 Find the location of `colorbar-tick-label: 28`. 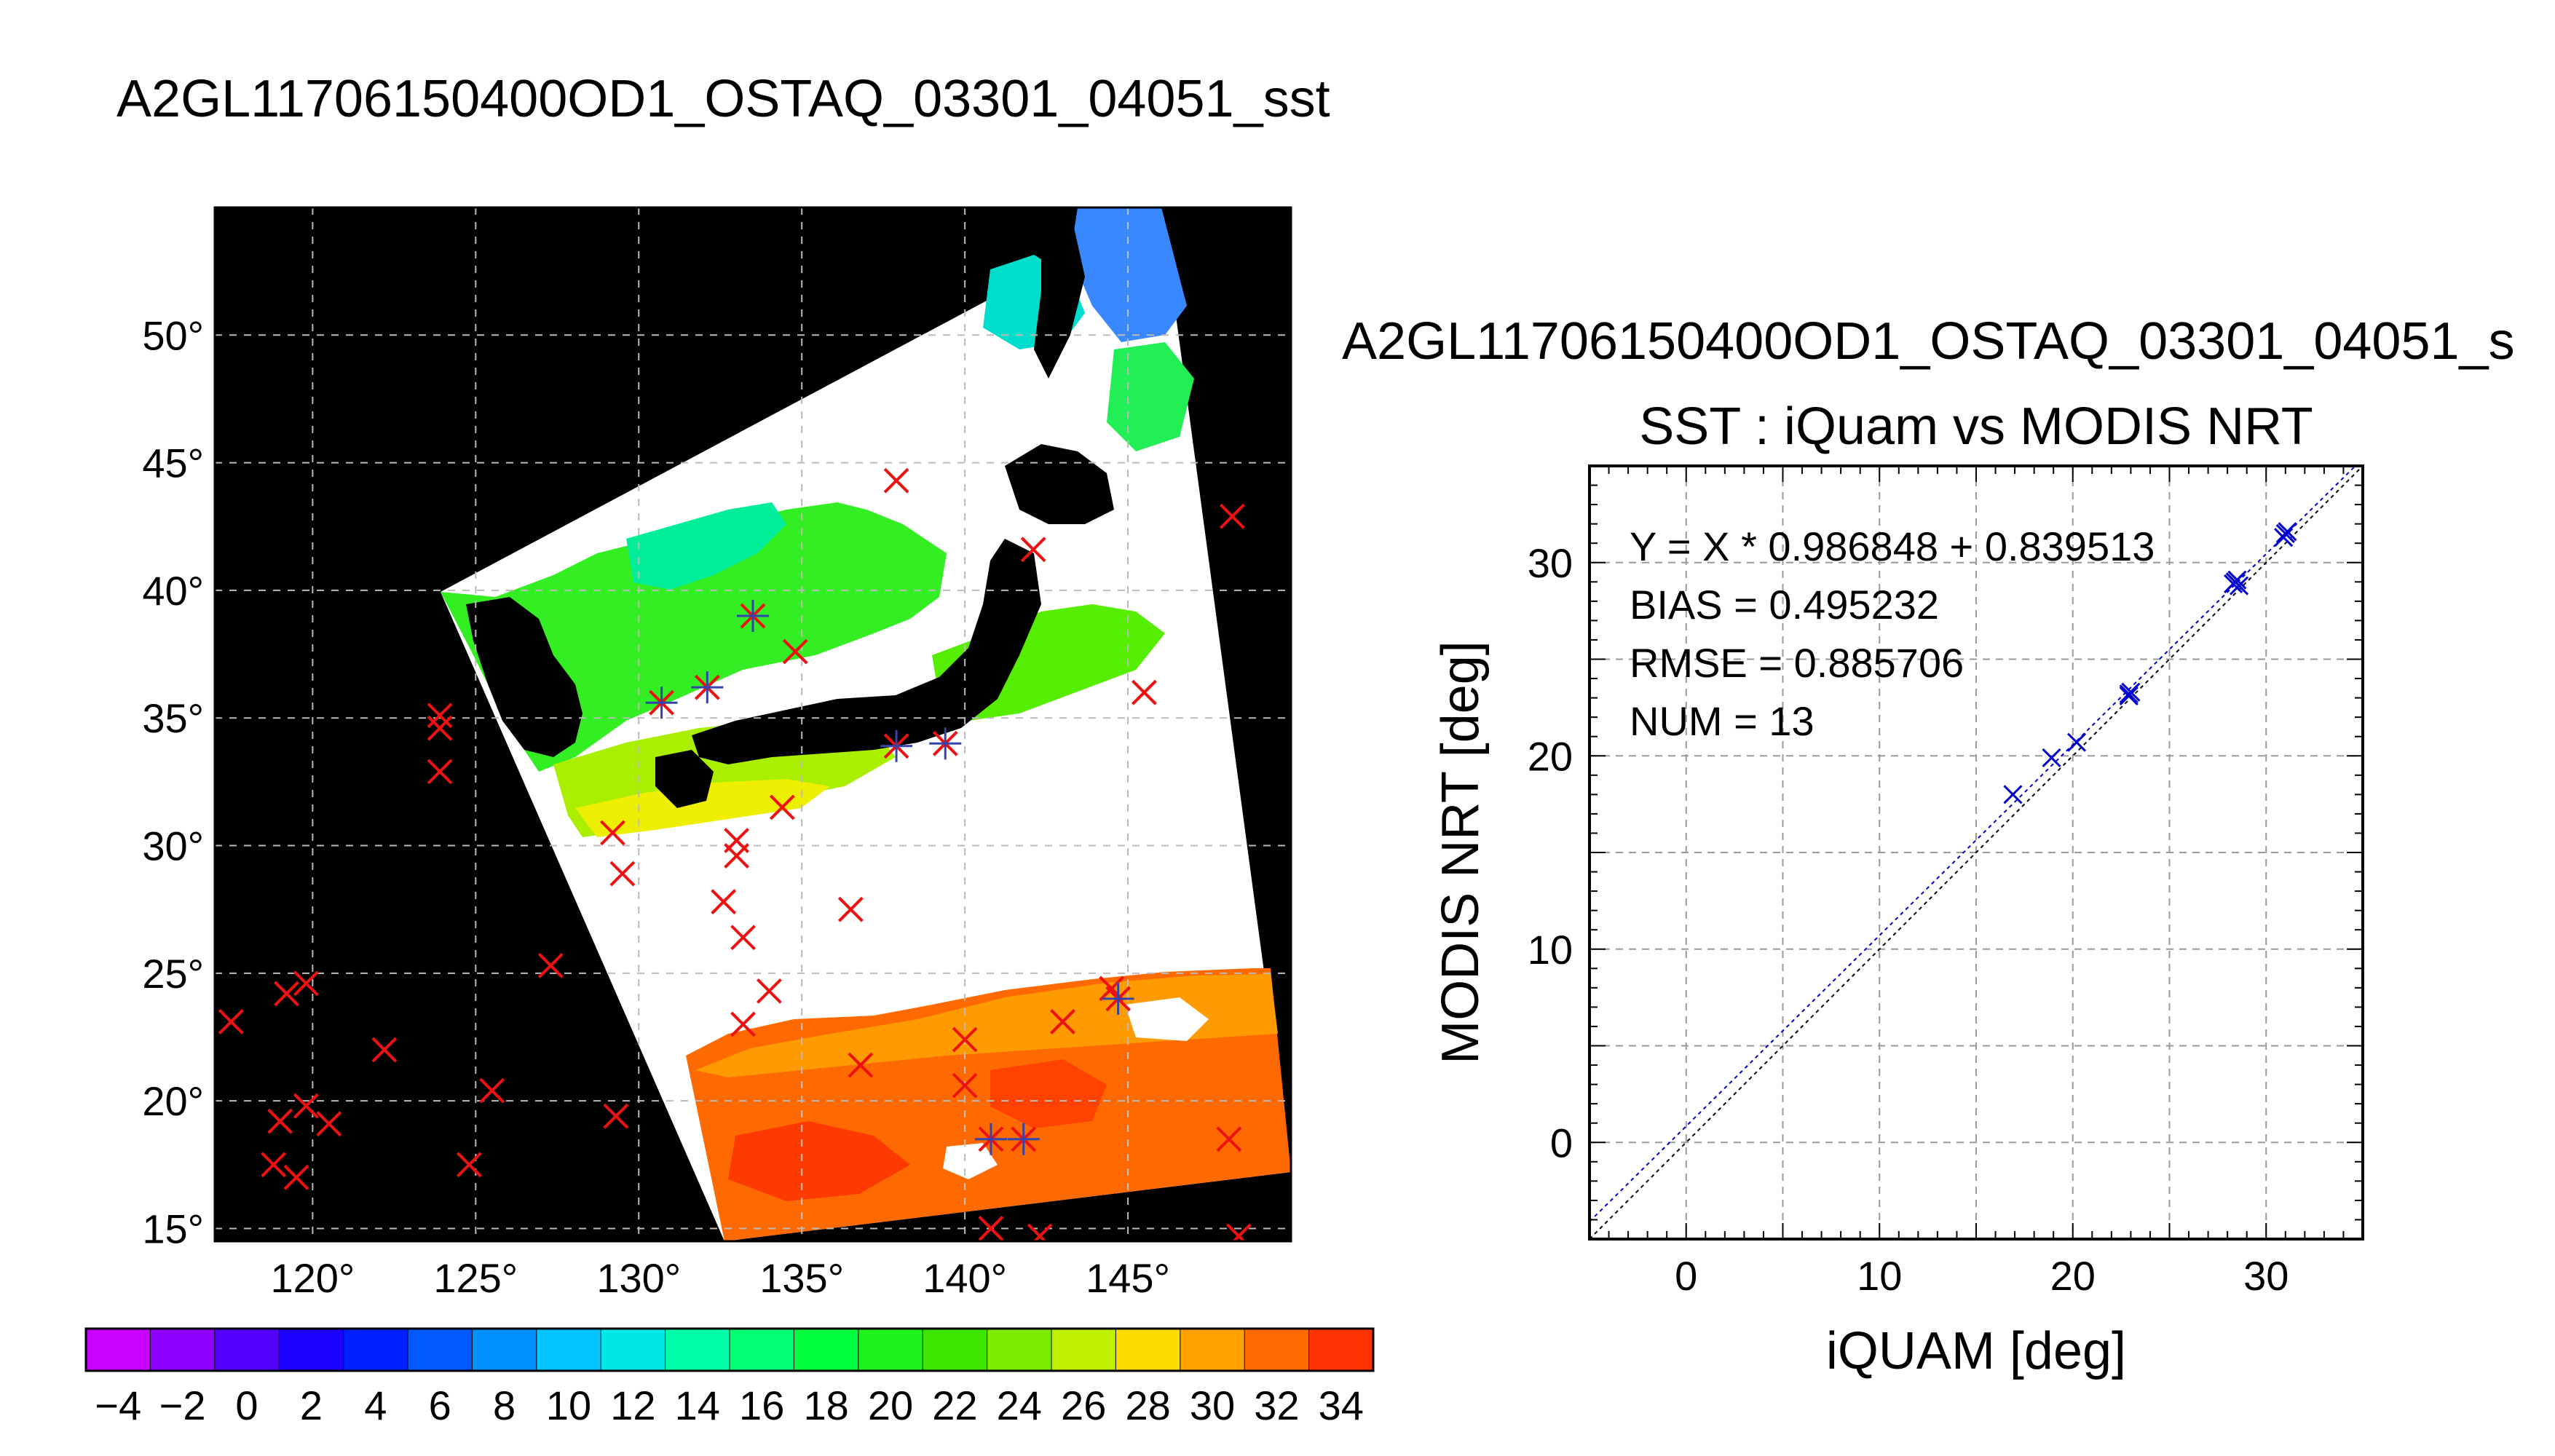

colorbar-tick-label: 28 is located at coordinates (1147, 1405).